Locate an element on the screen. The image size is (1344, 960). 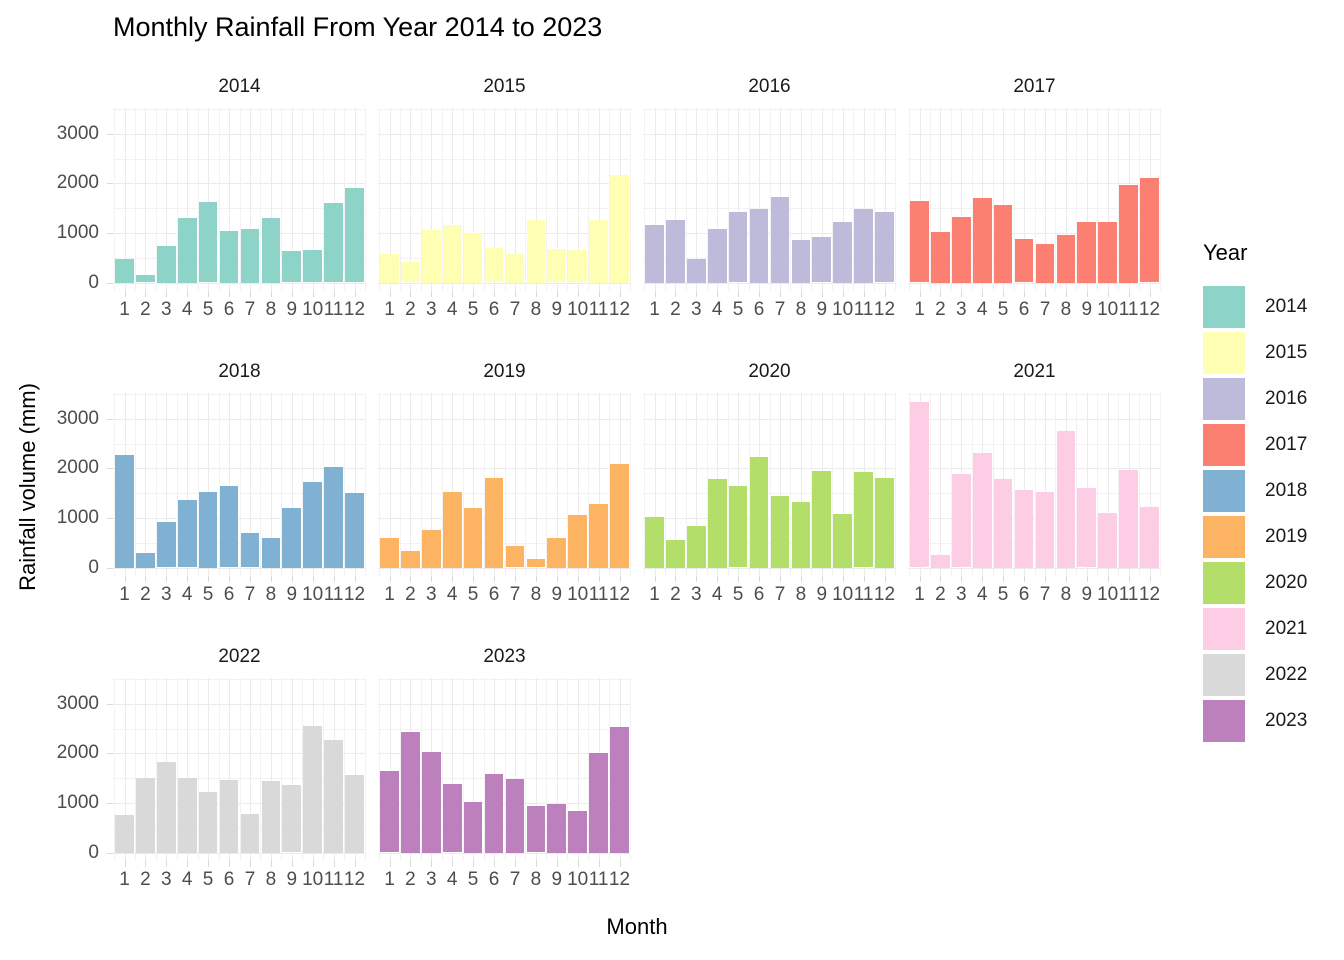
x-tick-label-2020-8: 8 is located at coordinates (801, 594).